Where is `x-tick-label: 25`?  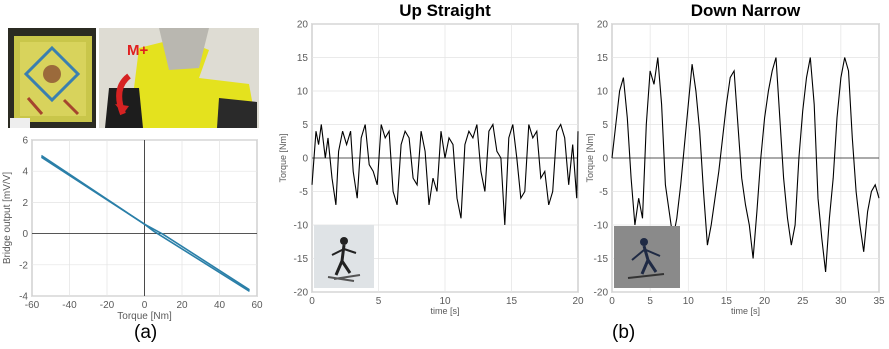
x-tick-label: 25 is located at coordinates (803, 301).